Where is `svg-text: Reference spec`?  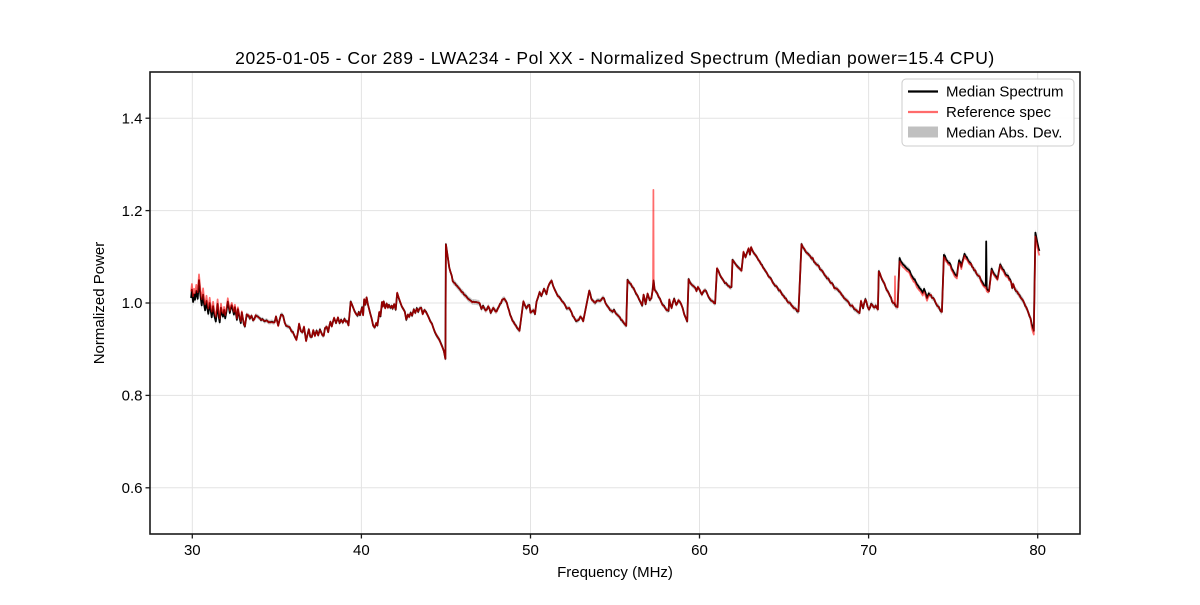
svg-text: Reference spec is located at coordinates (999, 112).